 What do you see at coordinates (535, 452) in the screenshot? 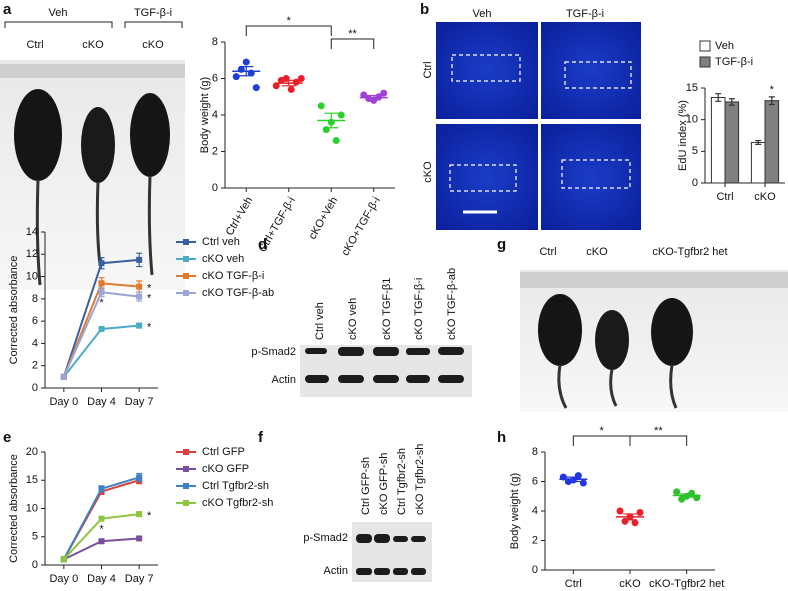
I see `y-tick-label: 8` at bounding box center [535, 452].